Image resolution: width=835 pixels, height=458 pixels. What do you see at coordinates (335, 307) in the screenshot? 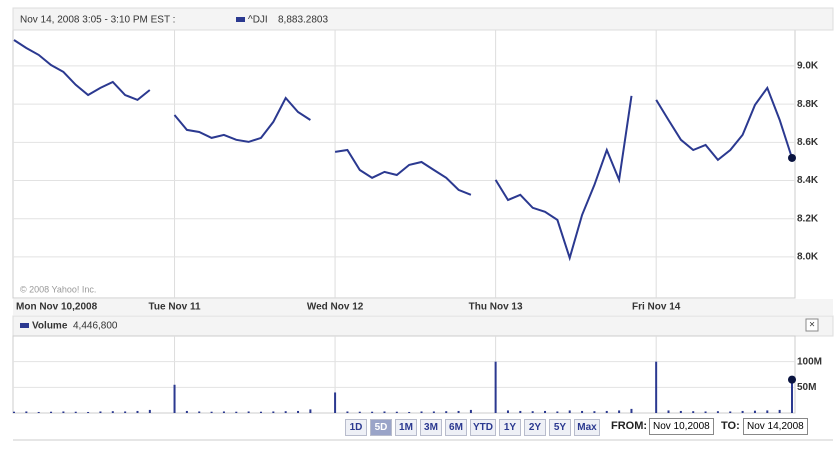
I see `x-tick-label: Wed Nov 12` at bounding box center [335, 307].